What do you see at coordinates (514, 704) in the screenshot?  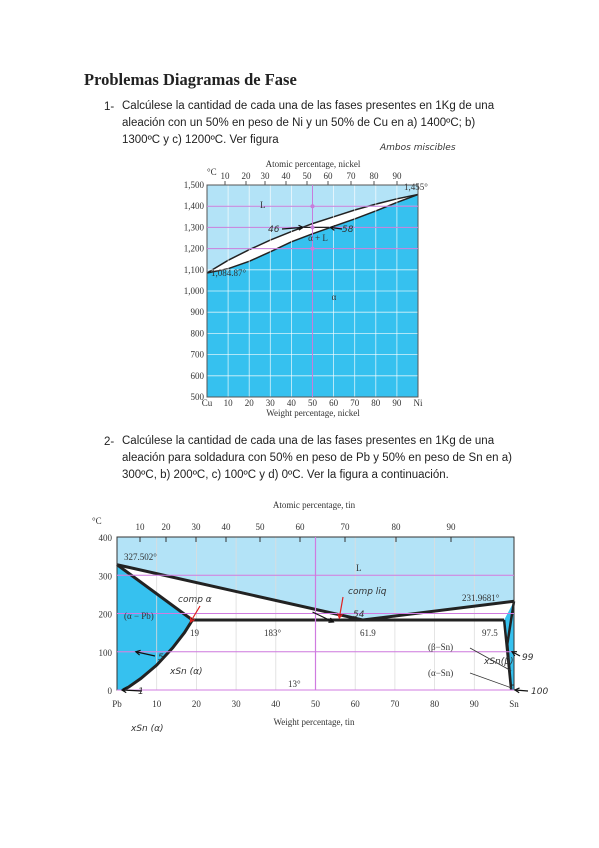 I see `x-tick-label: Sn` at bounding box center [514, 704].